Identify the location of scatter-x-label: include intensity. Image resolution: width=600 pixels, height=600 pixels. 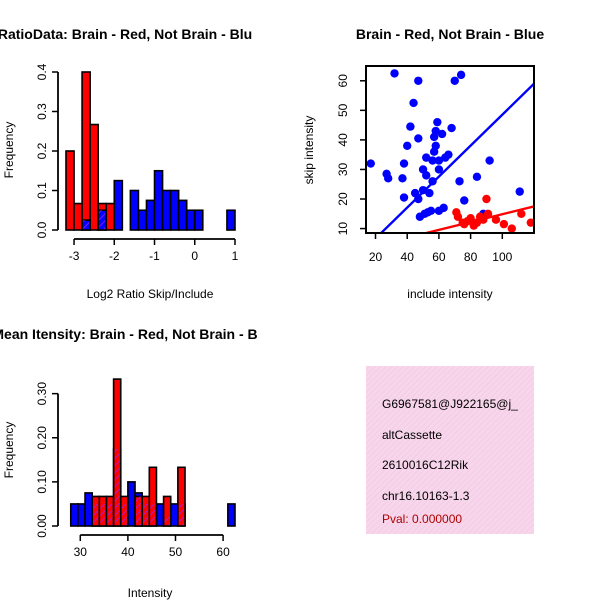
(449, 294).